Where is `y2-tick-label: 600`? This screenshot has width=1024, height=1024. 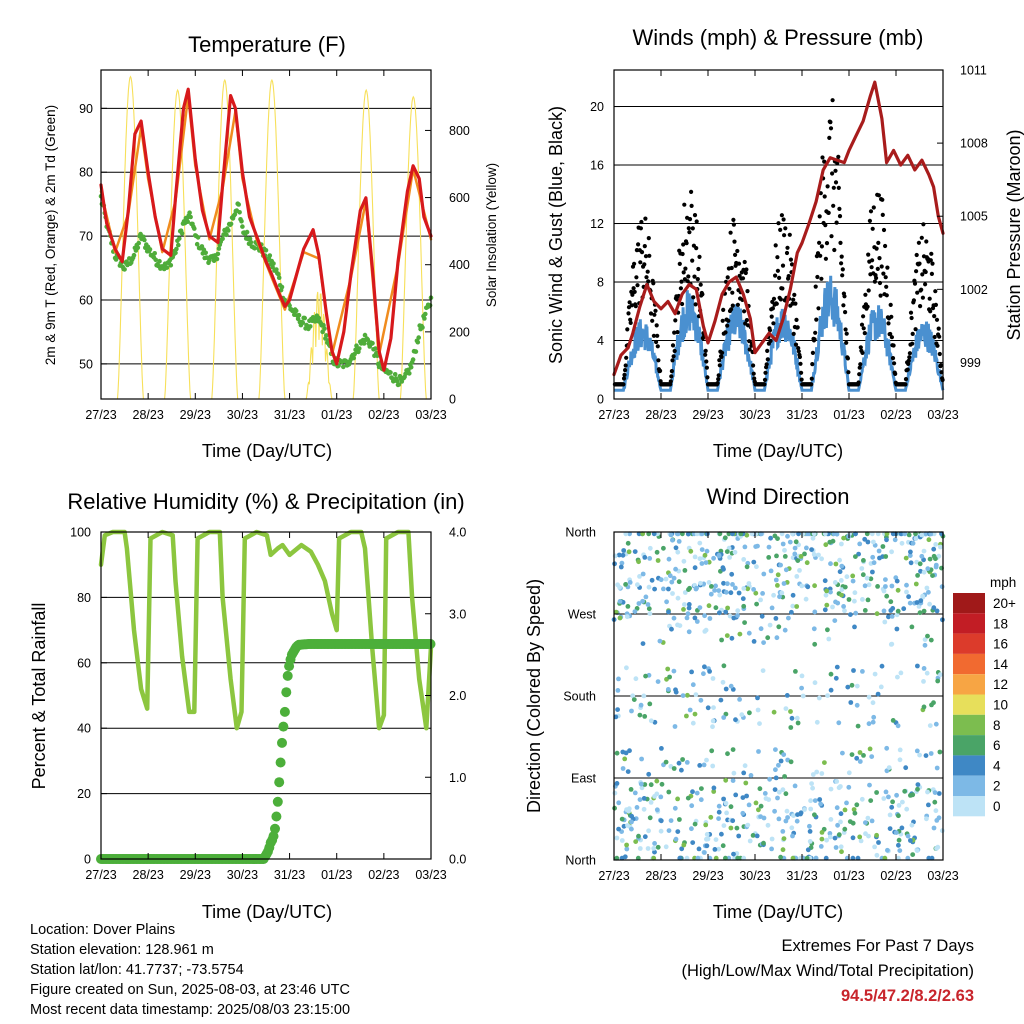 y2-tick-label: 600 is located at coordinates (459, 198).